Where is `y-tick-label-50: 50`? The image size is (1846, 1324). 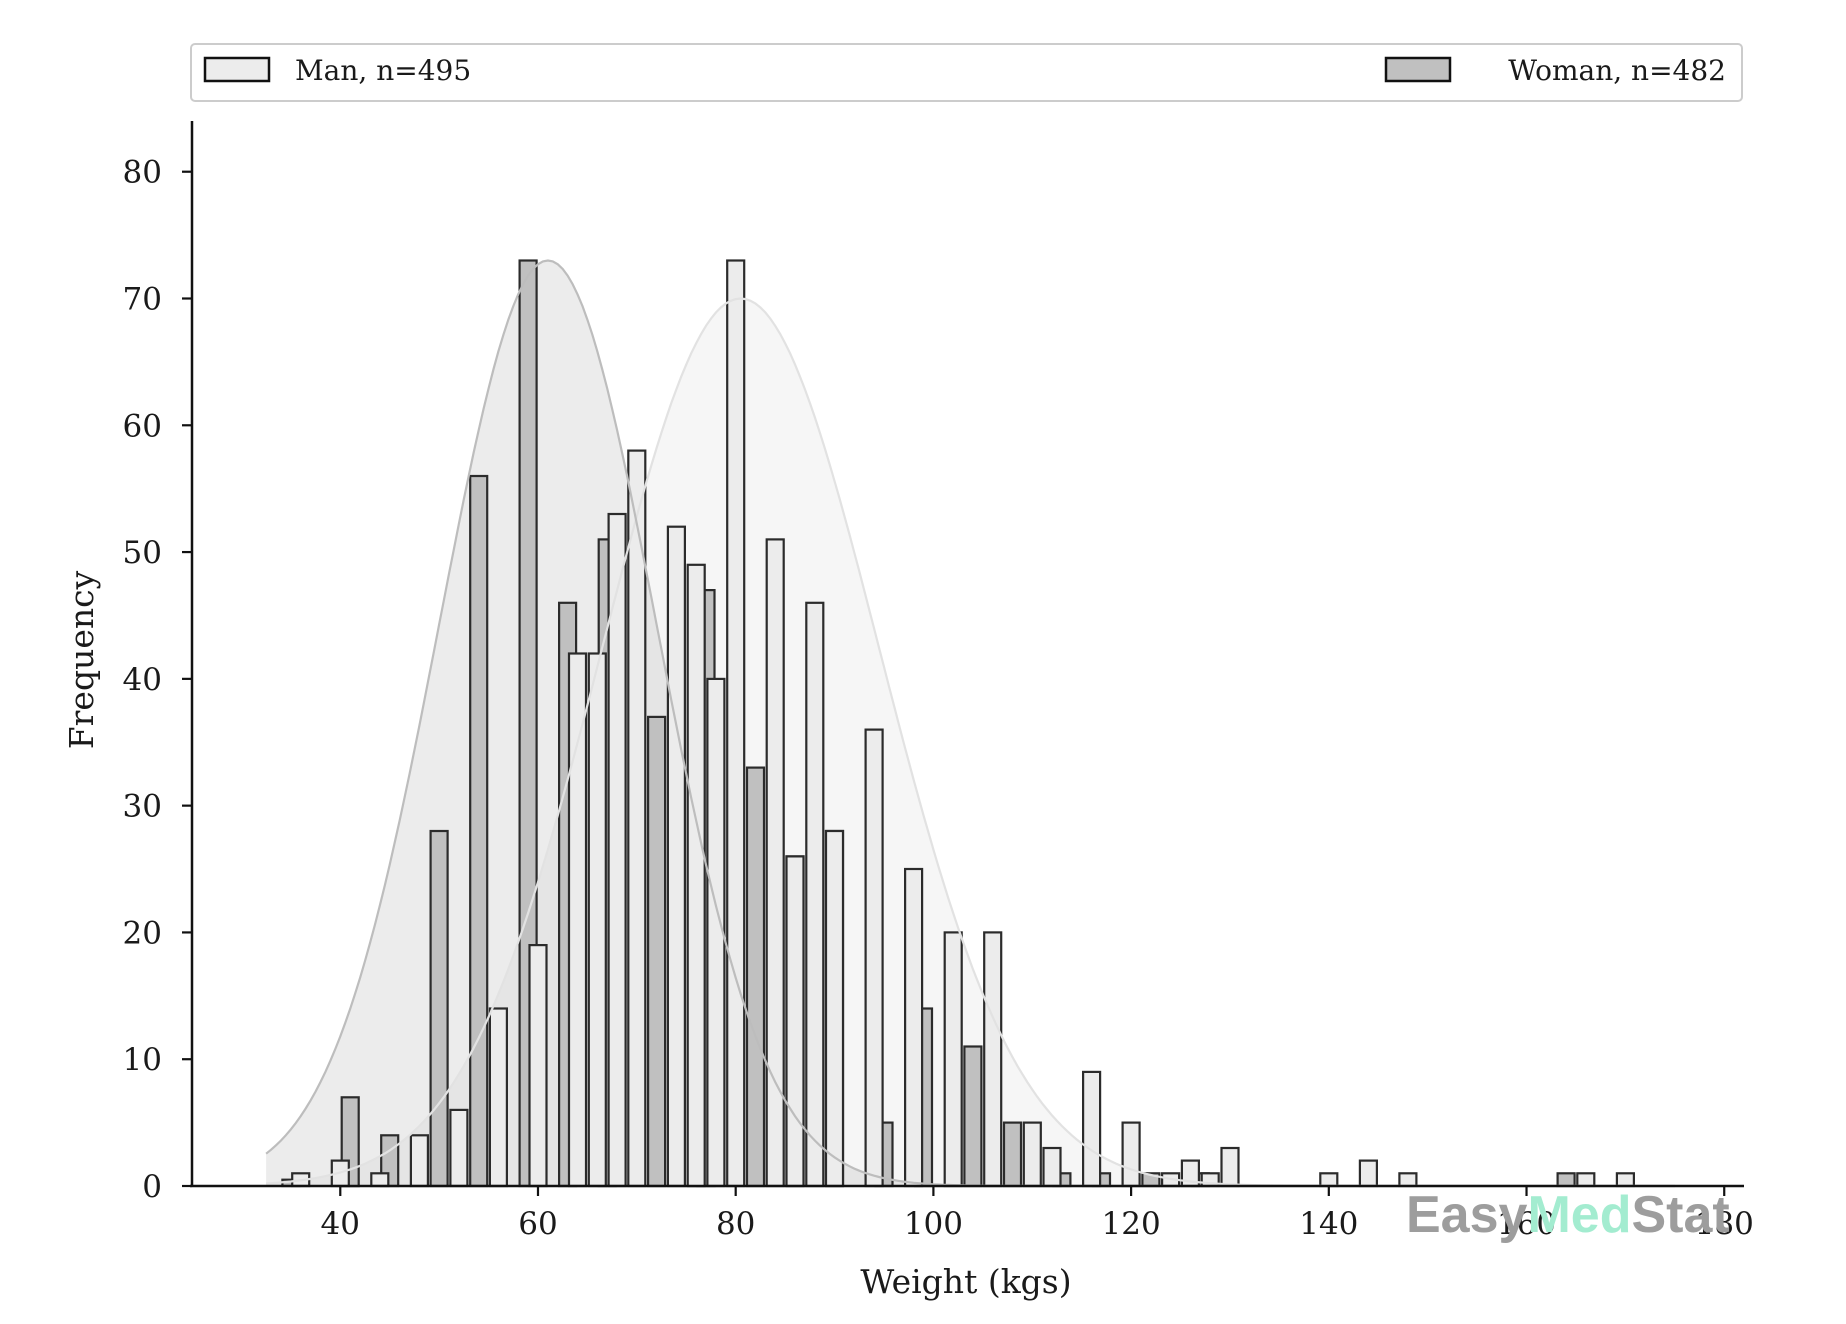
y-tick-label-50: 50 is located at coordinates (142, 553).